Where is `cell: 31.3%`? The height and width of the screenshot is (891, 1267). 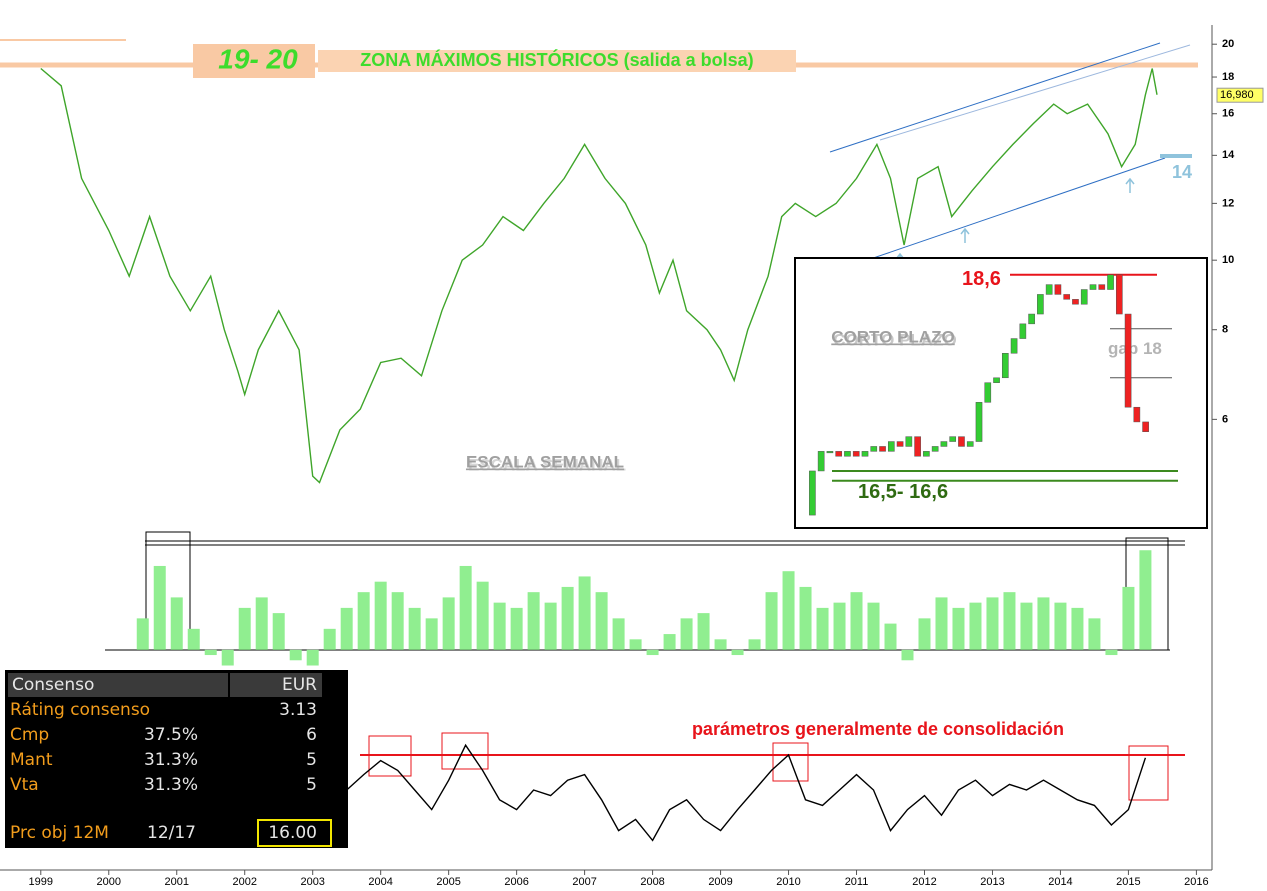
cell: 31.3% is located at coordinates (171, 760).